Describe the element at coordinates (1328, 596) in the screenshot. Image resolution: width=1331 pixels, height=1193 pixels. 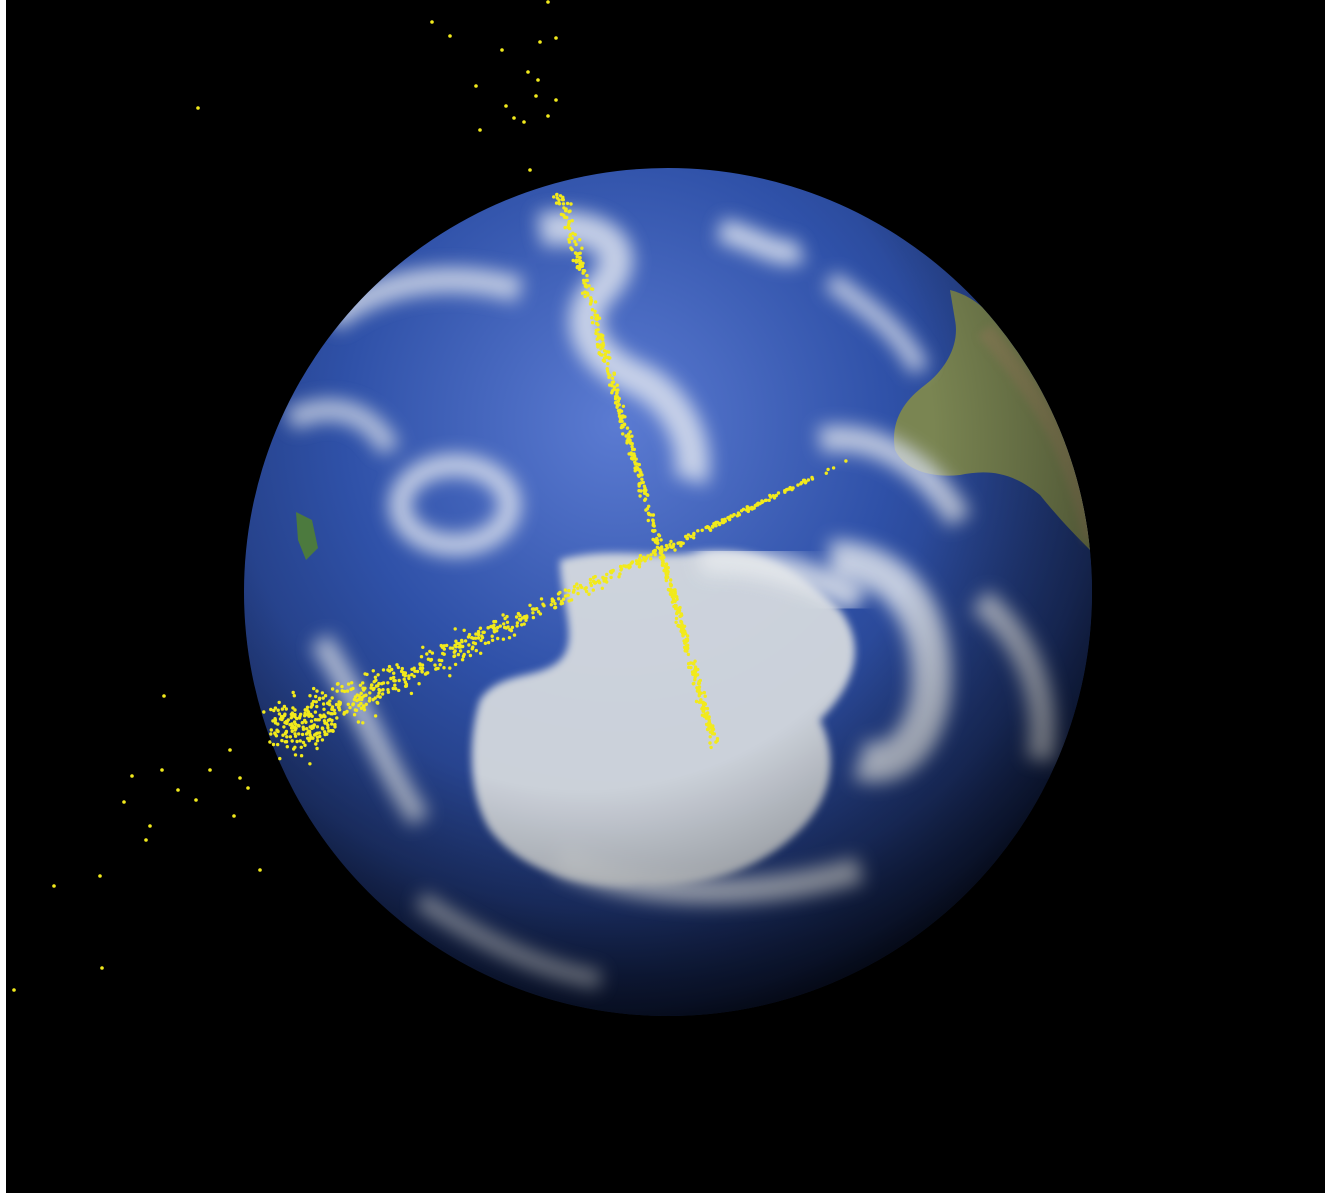
I see `right-frame-edge` at that location.